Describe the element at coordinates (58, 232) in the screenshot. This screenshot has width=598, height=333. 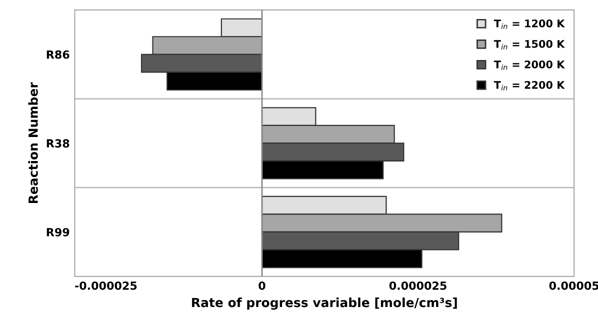
I see `y-tick-label: R99` at that location.